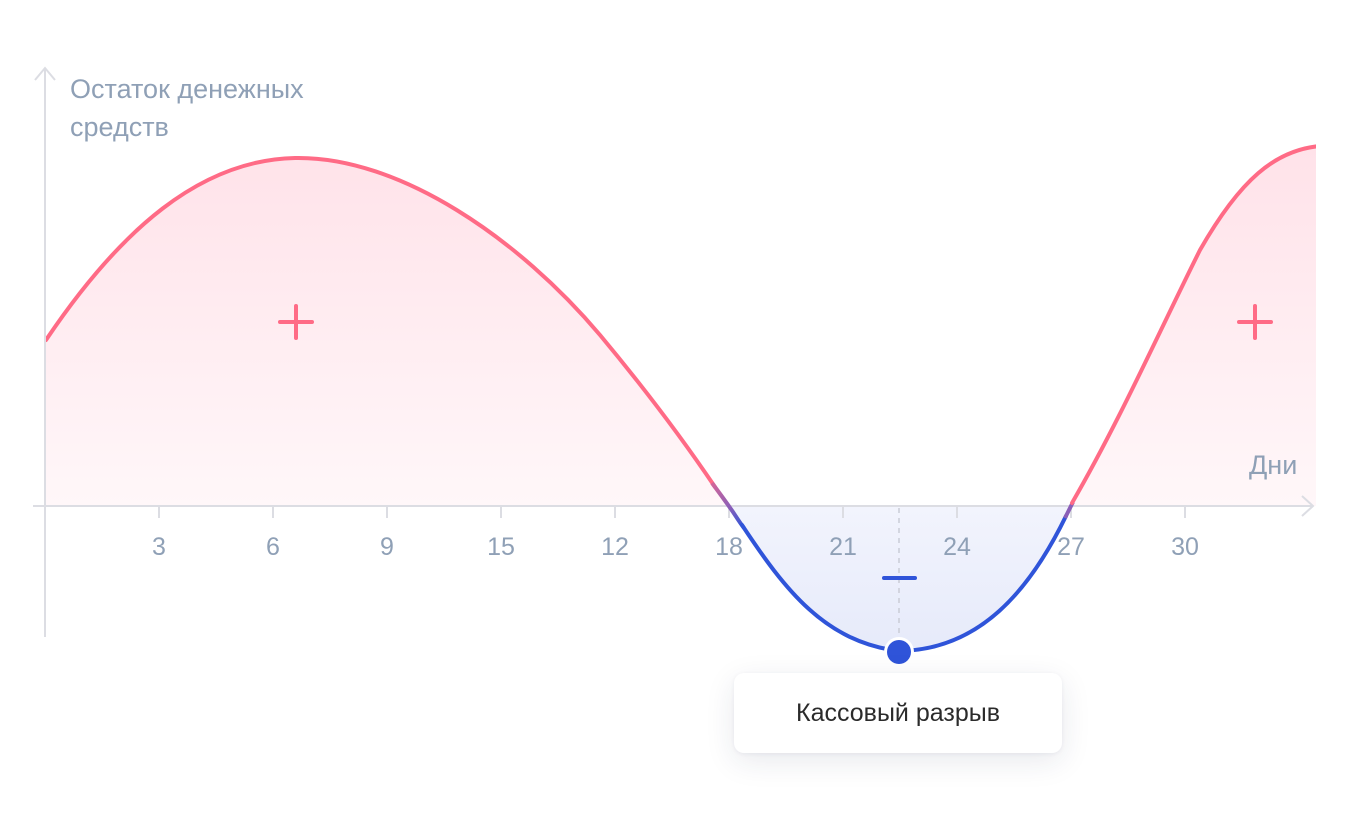 The width and height of the screenshot is (1360, 821). Describe the element at coordinates (273, 547) in the screenshot. I see `x-tick-label: 6` at that location.